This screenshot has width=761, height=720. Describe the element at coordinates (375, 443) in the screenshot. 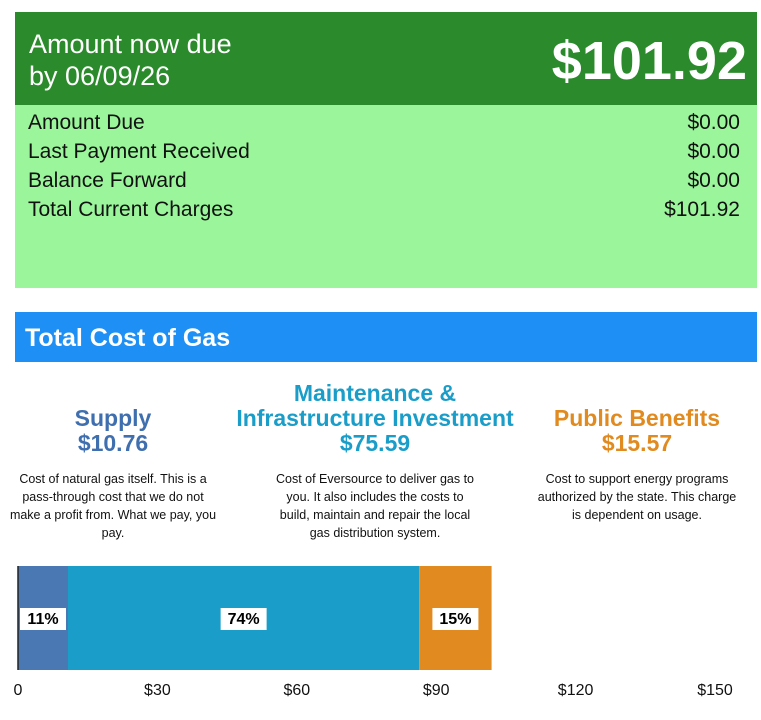

I see `cost-amount: $75.59` at that location.